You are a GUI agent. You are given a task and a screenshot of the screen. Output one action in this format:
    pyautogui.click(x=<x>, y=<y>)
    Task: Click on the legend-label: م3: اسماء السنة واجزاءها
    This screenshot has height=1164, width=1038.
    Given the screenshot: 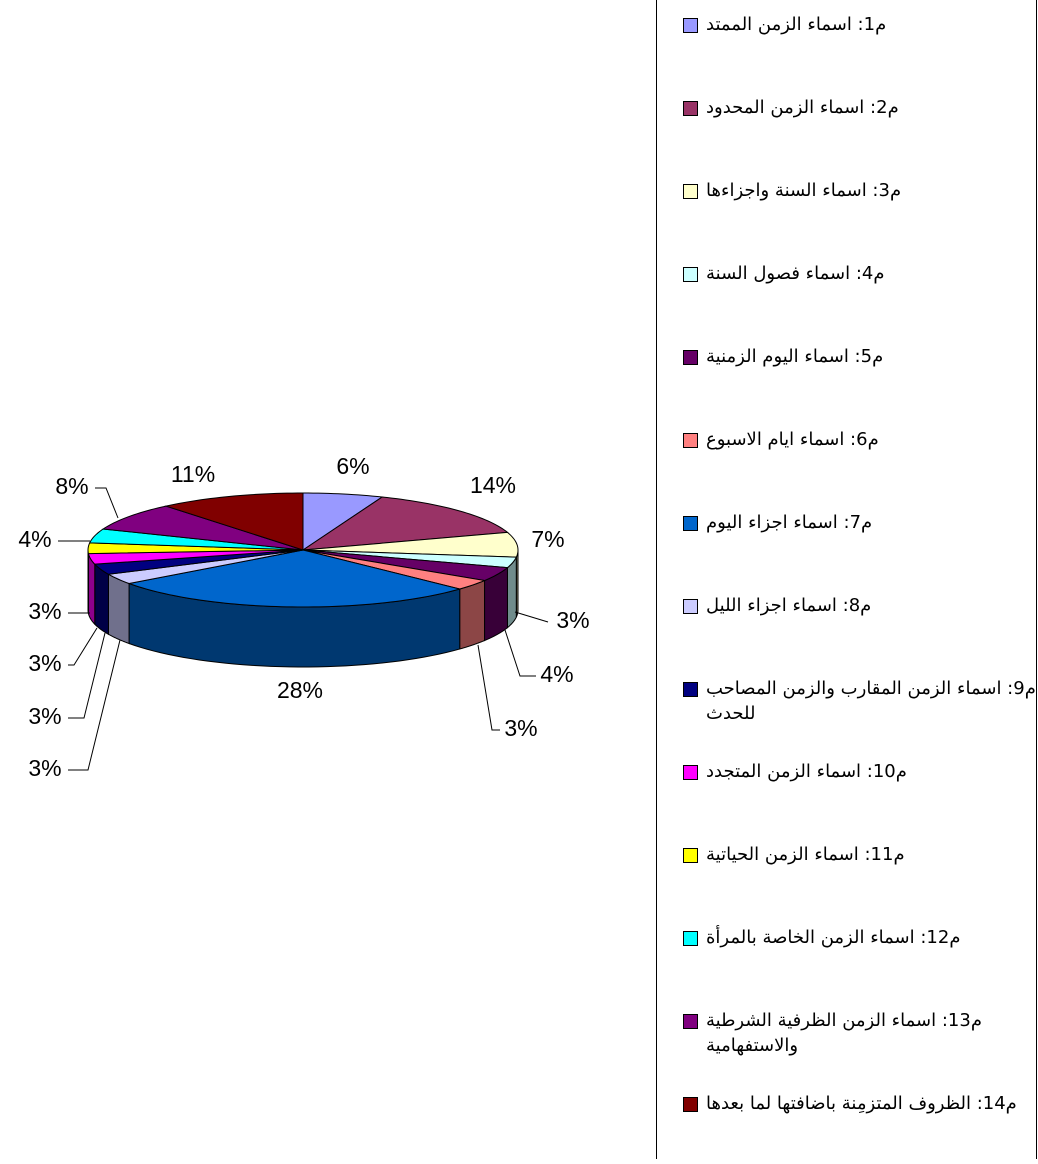 What is the action you would take?
    pyautogui.click(x=803, y=190)
    